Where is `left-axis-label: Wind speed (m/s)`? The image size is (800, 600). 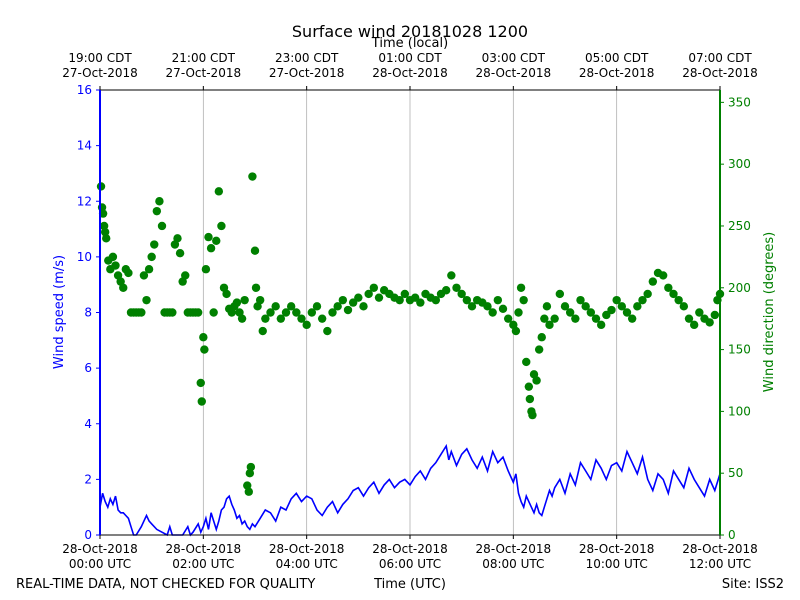
left-axis-label: Wind speed (m/s) is located at coordinates (59, 312).